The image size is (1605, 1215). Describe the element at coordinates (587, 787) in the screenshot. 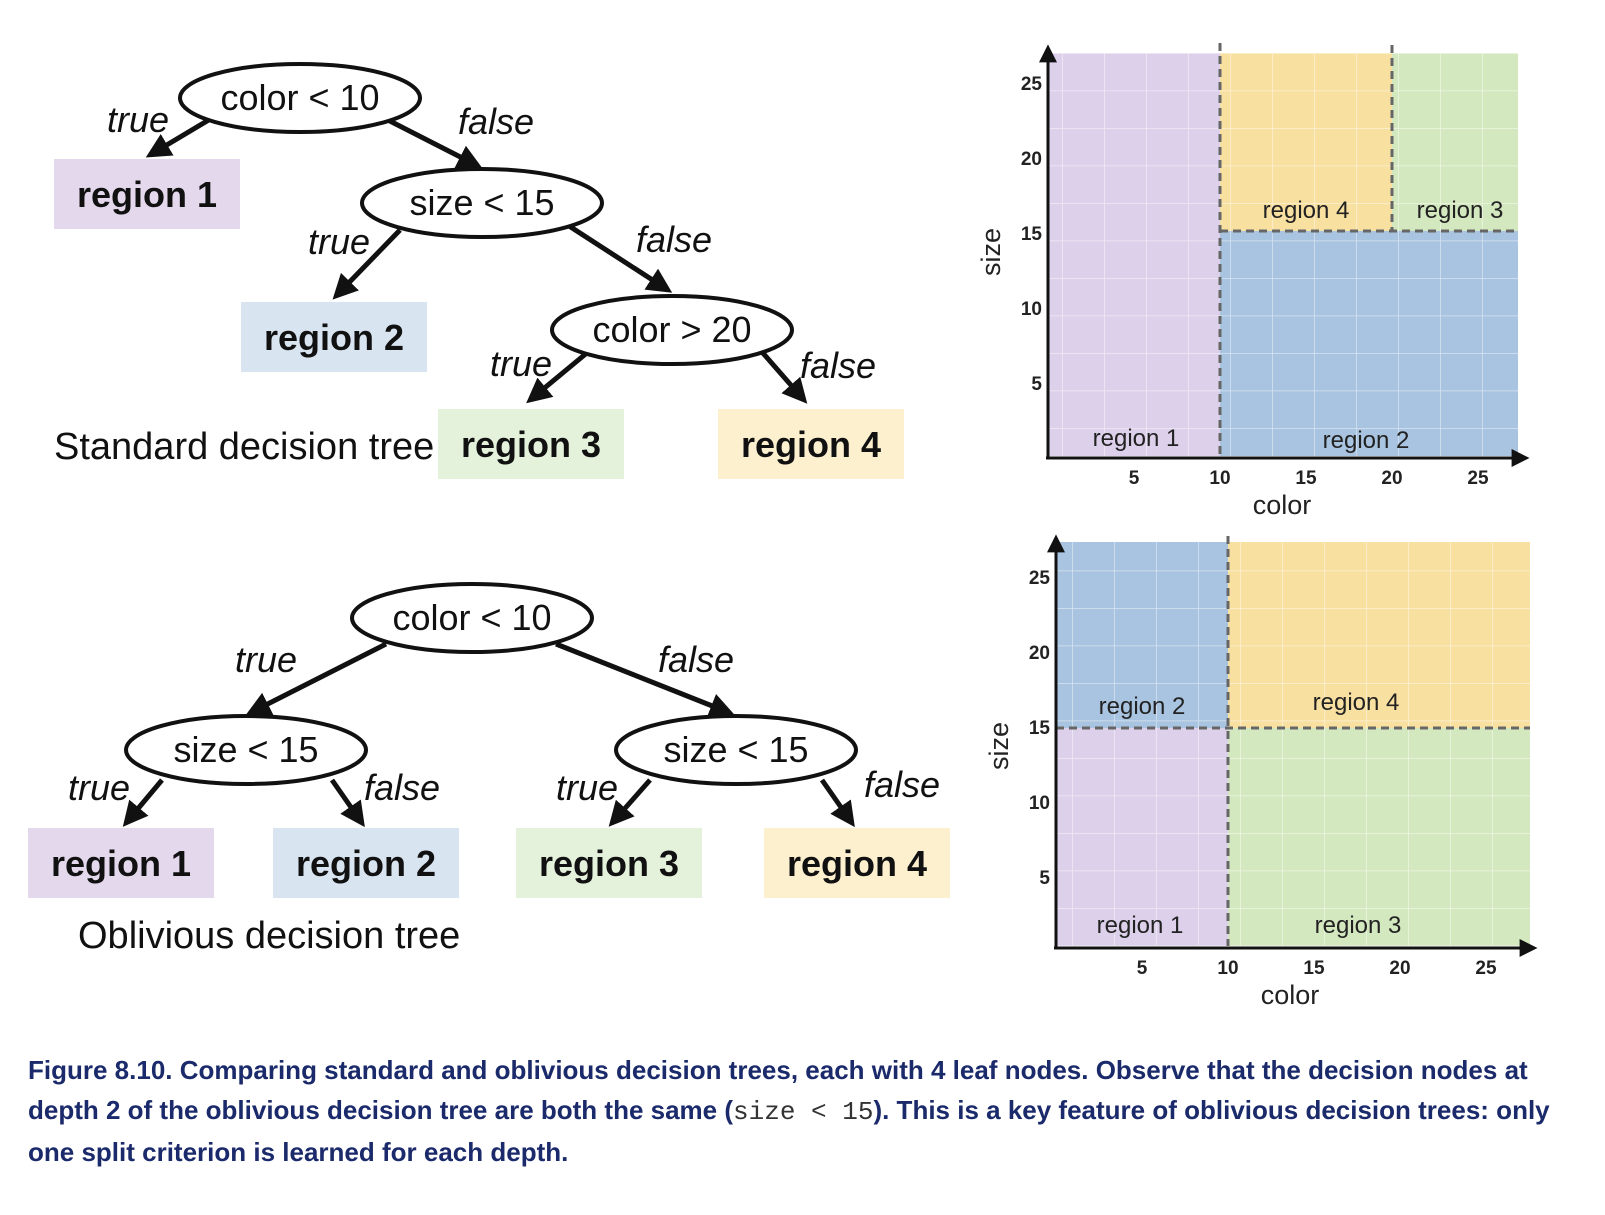

I see `edge-label-right-true: true` at that location.